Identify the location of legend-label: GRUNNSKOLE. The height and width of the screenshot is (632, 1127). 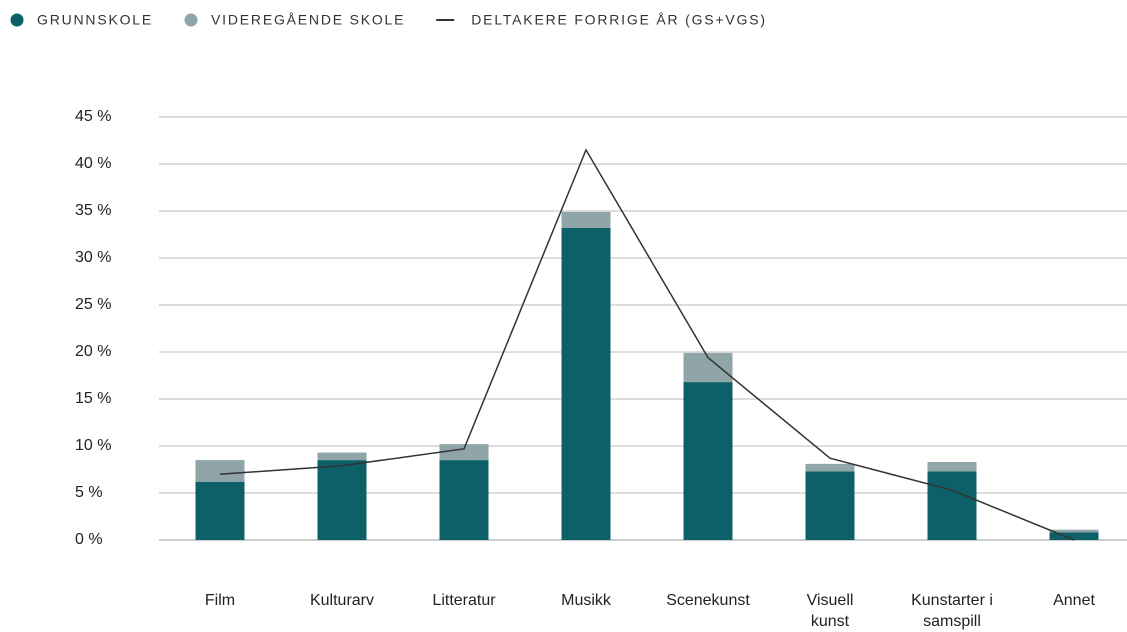
(95, 20).